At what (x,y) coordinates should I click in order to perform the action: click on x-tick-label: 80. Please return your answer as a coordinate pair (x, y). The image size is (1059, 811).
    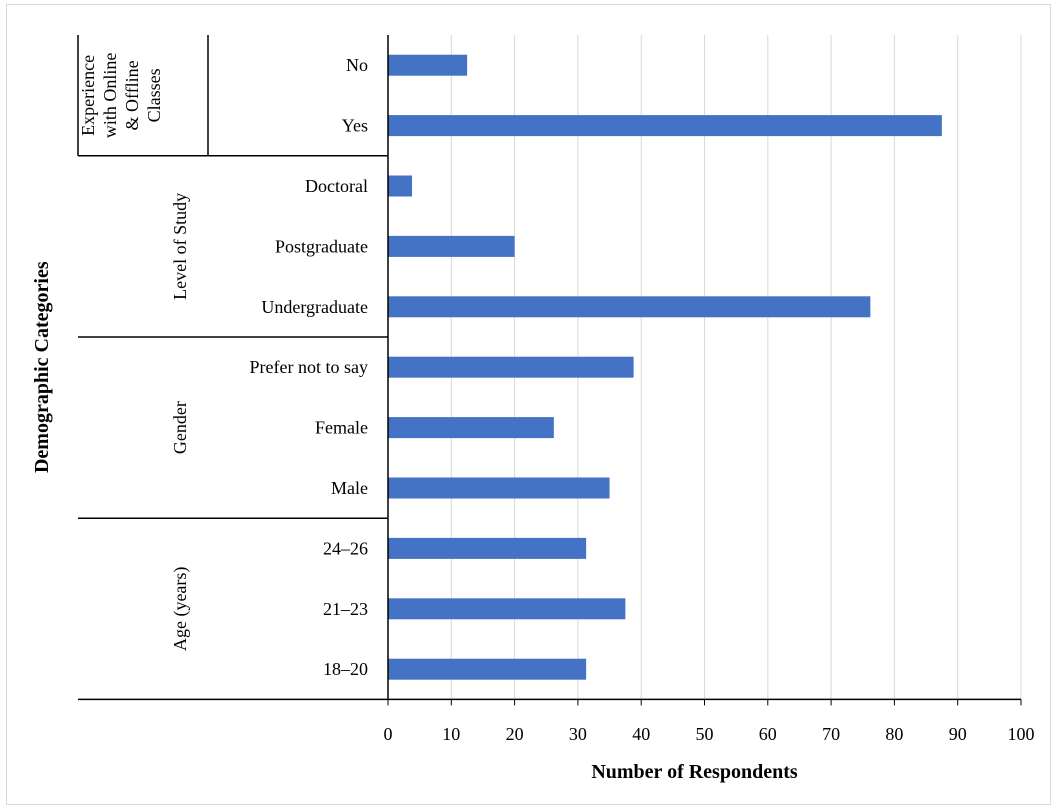
    Looking at the image, I should click on (894, 734).